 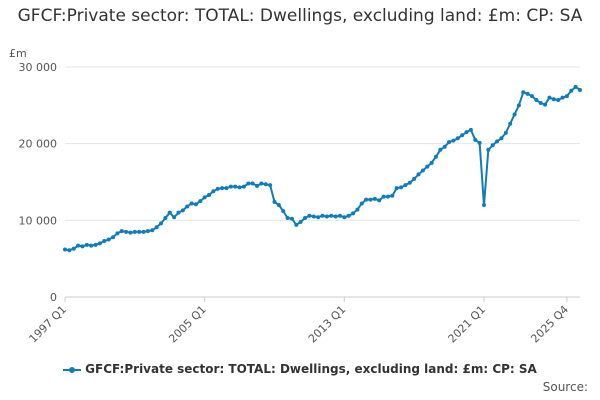 I want to click on legend-series-swatch, so click(x=72, y=370).